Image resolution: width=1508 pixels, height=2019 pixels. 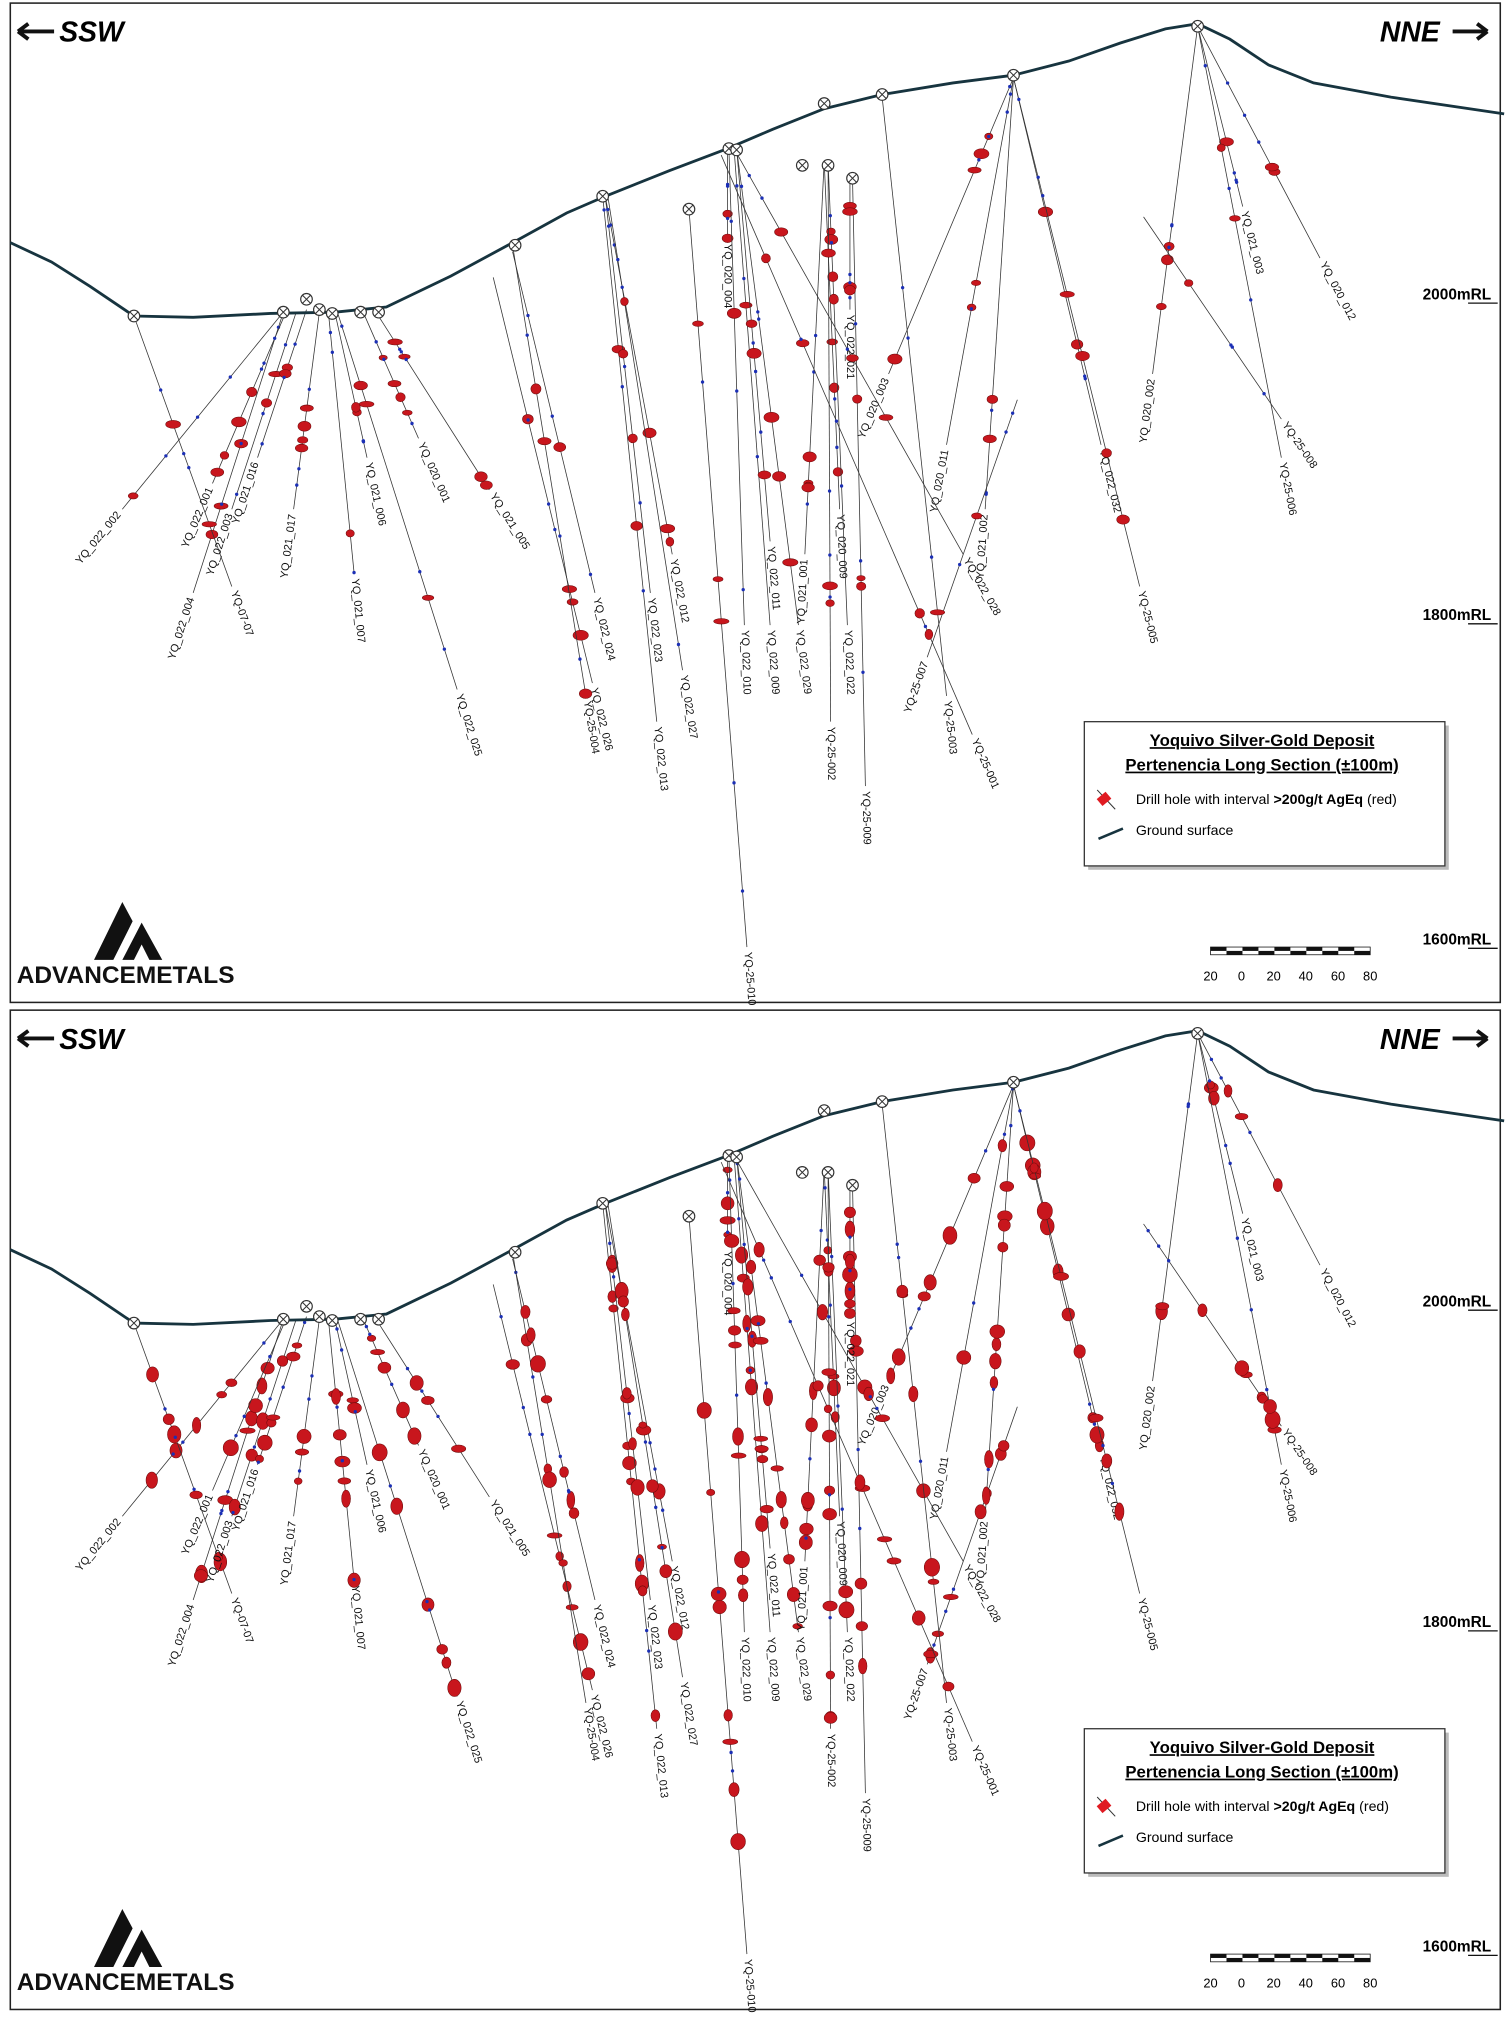 What do you see at coordinates (1470, 1038) in the screenshot?
I see `arrow-right` at bounding box center [1470, 1038].